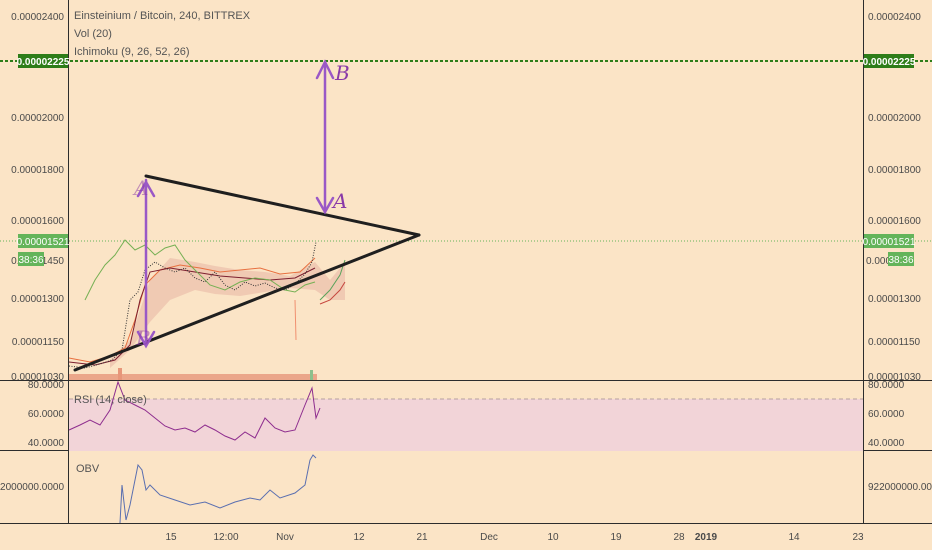 The image size is (932, 550). What do you see at coordinates (37, 17) in the screenshot?
I see `left-tick-24: 0.00002400` at bounding box center [37, 17].